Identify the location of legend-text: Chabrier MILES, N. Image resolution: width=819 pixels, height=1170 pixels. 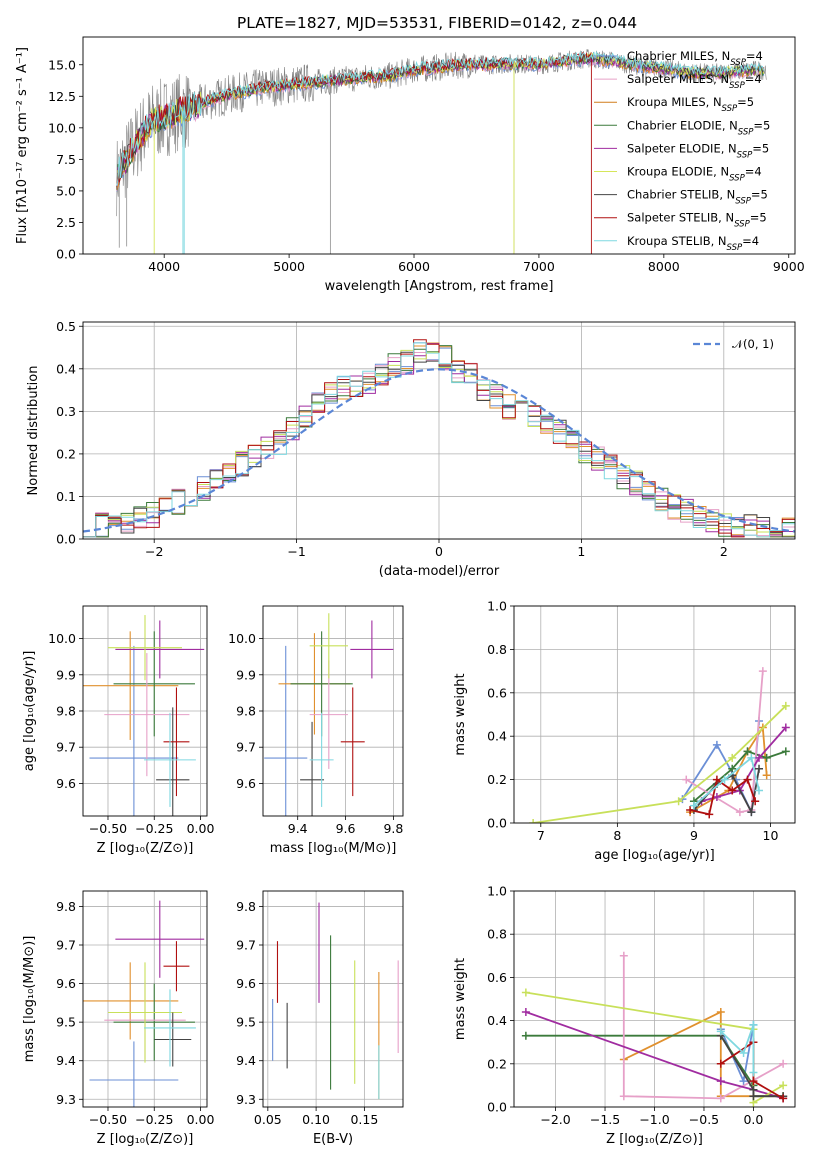
(678, 56).